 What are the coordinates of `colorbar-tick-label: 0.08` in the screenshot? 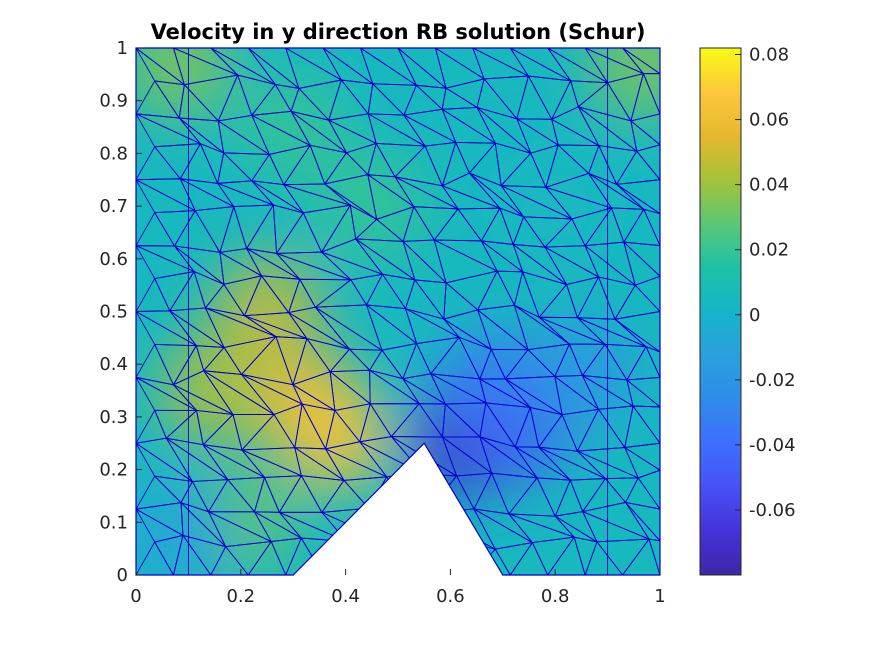 It's located at (769, 55).